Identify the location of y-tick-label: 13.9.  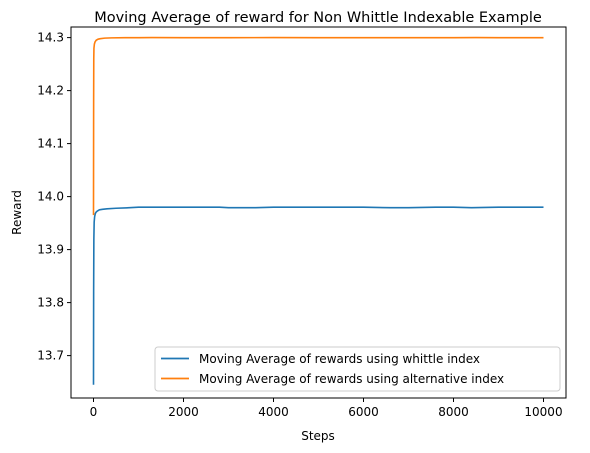
(50, 250).